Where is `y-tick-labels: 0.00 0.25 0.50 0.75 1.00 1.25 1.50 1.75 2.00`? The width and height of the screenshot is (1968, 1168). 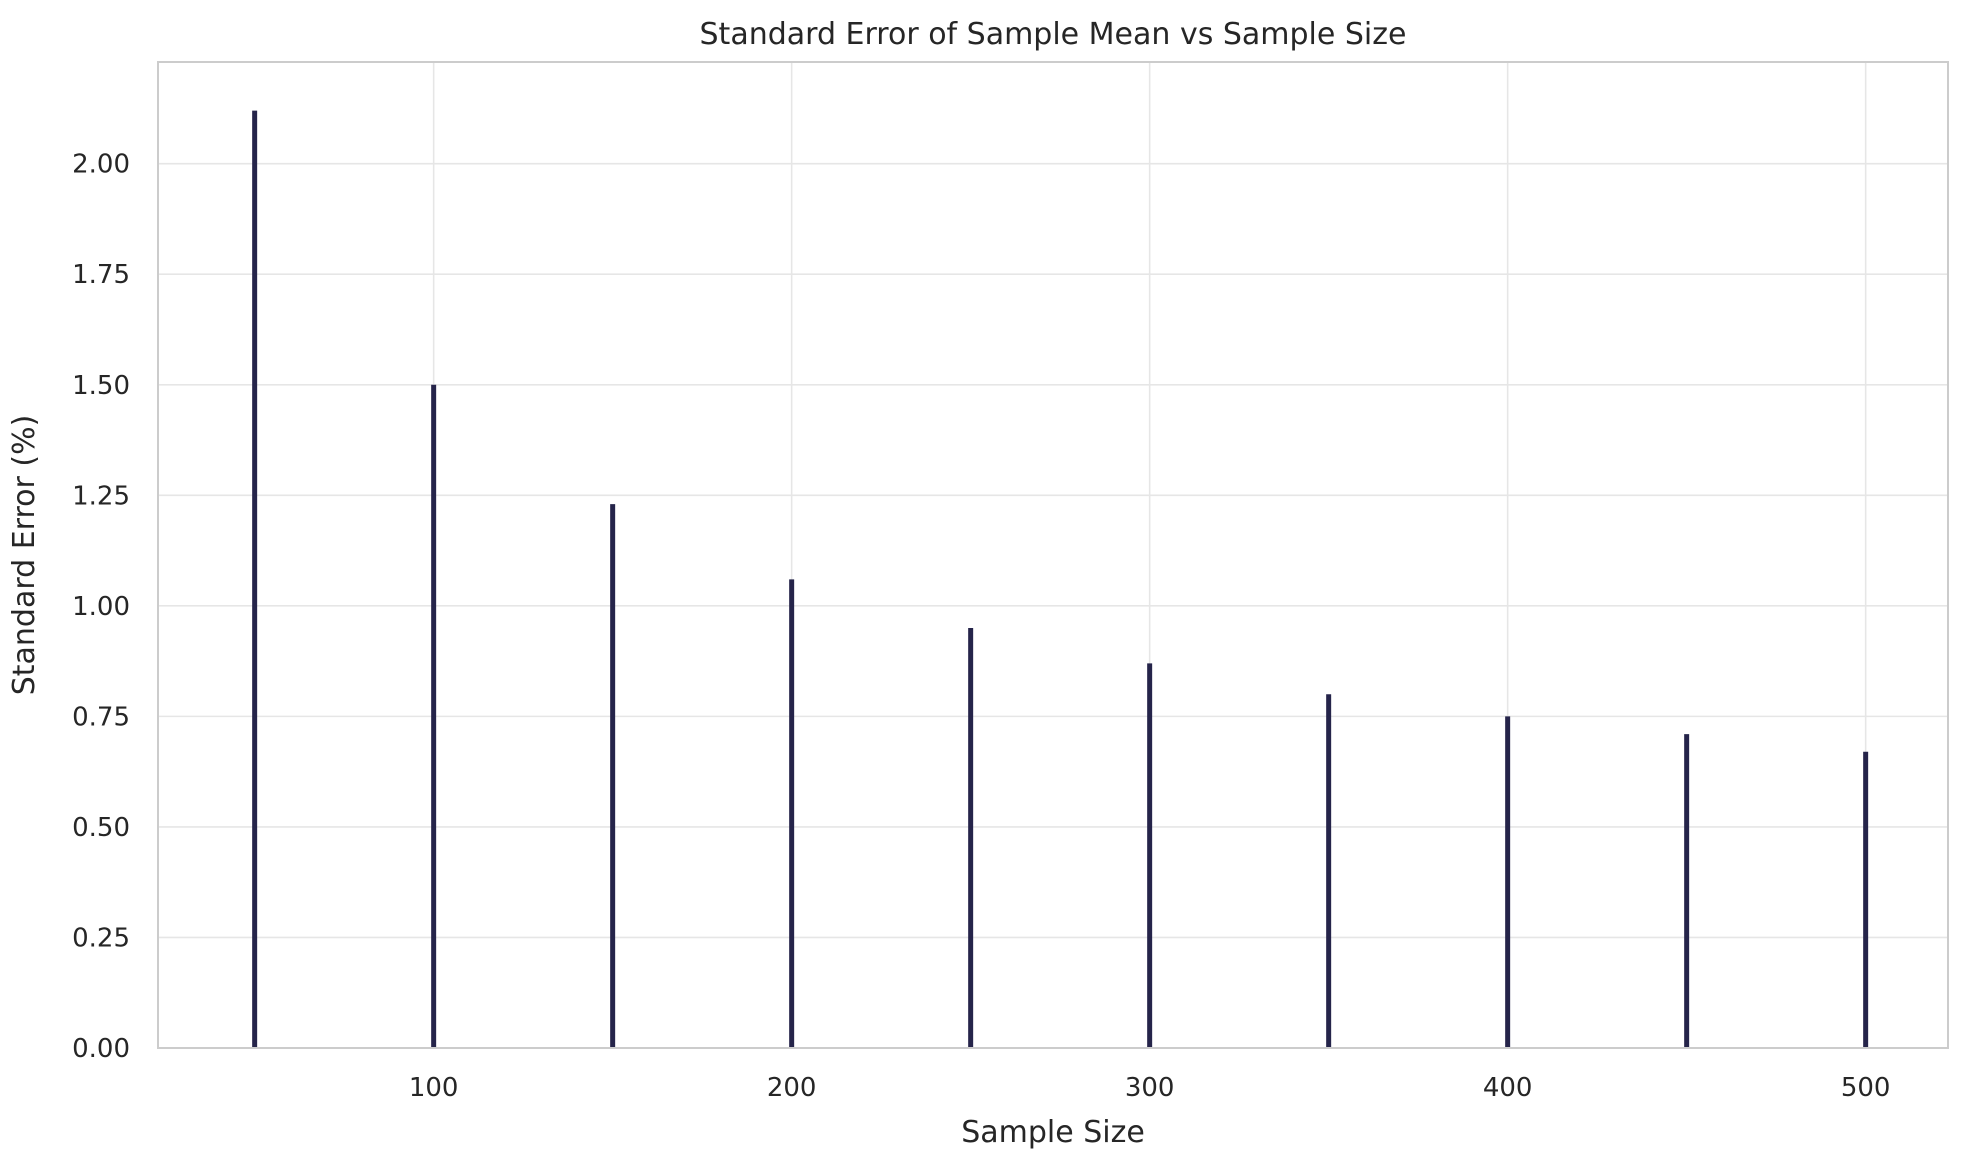
y-tick-labels: 0.00 0.25 0.50 0.75 1.00 1.25 1.50 1.75 2.00 is located at coordinates (101, 607).